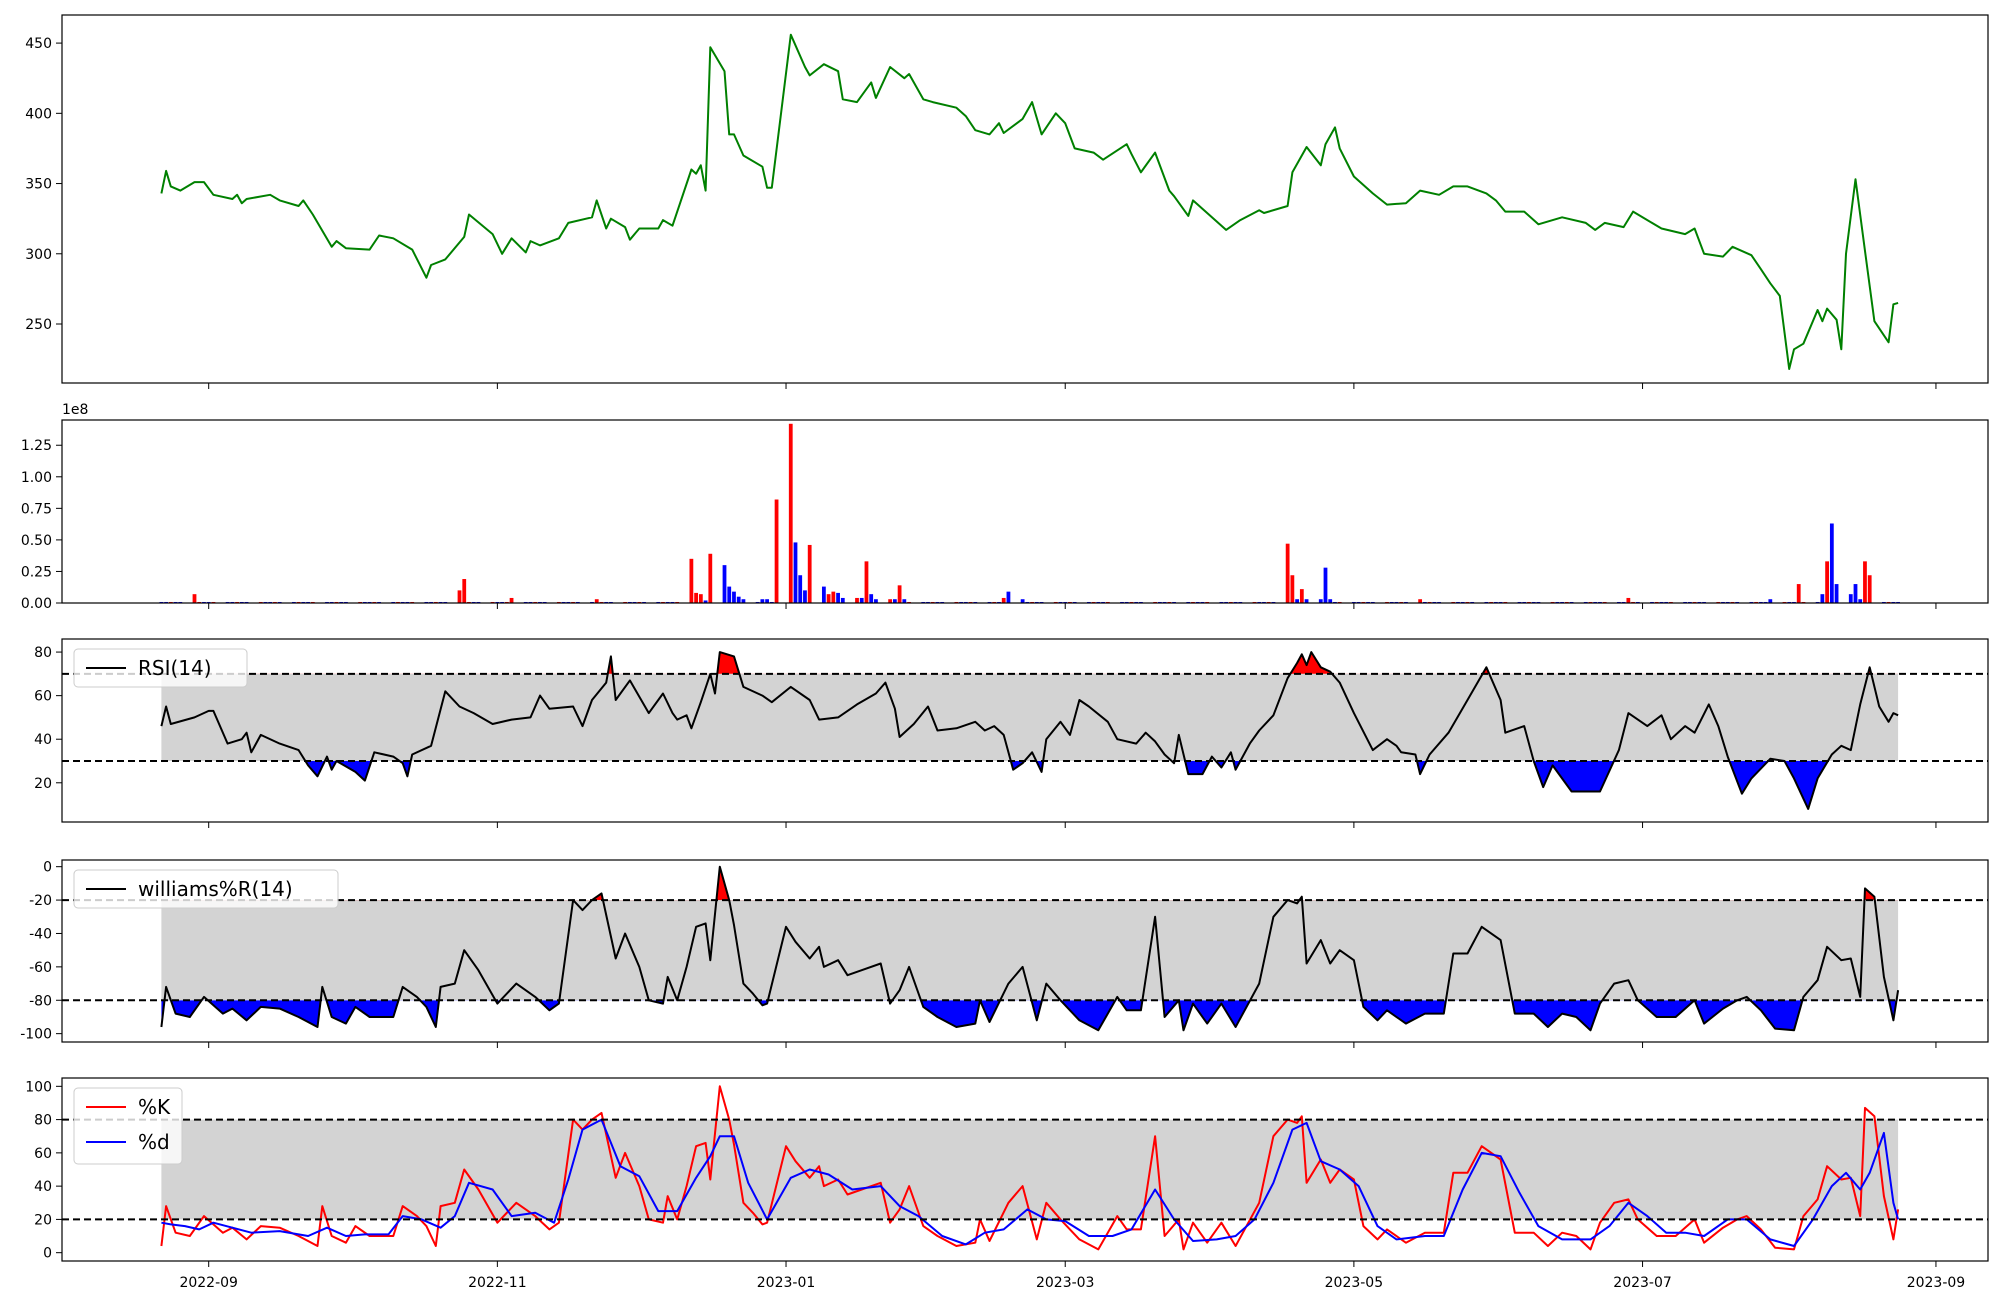  What do you see at coordinates (1936, 1283) in the screenshot?
I see `x-tick-label: 2023-09` at bounding box center [1936, 1283].